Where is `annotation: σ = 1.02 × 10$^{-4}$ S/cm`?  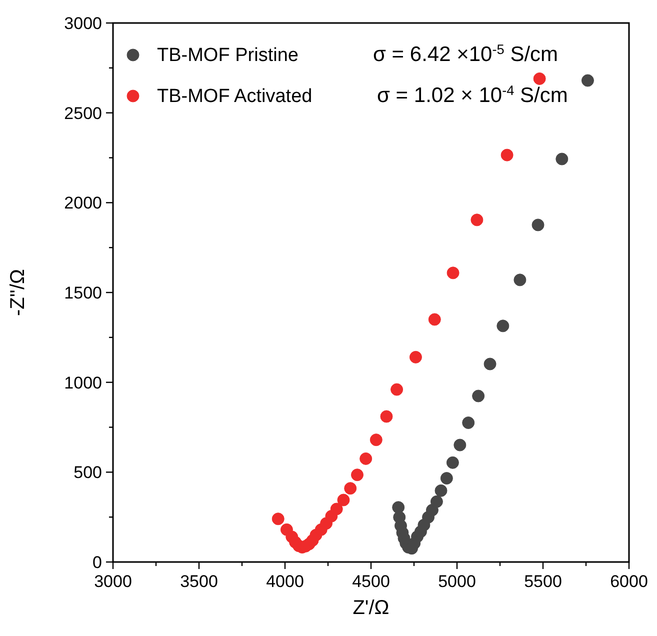
annotation: σ = 1.02 × 10$^{-4}$ S/cm is located at coordinates (472, 94).